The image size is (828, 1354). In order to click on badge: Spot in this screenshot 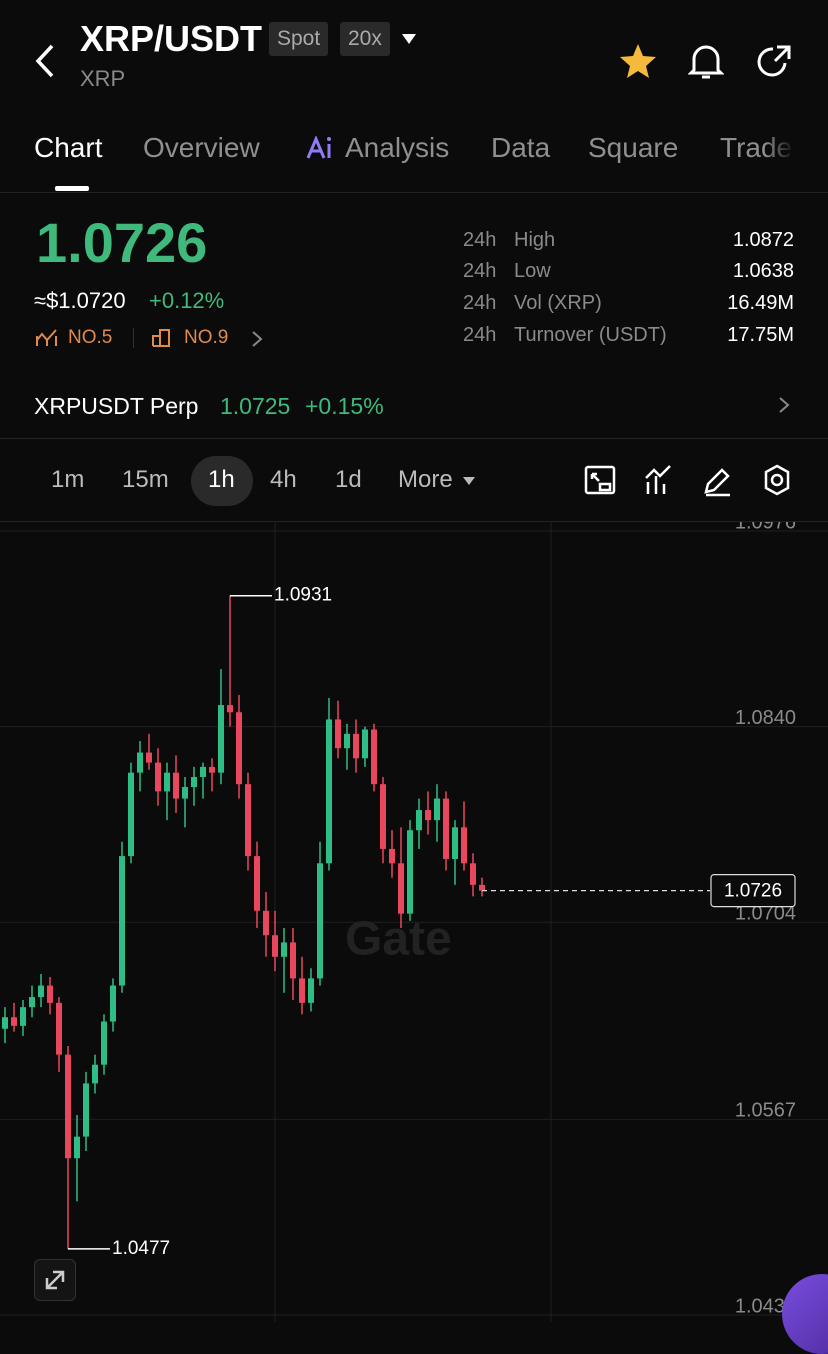, I will do `click(299, 39)`.